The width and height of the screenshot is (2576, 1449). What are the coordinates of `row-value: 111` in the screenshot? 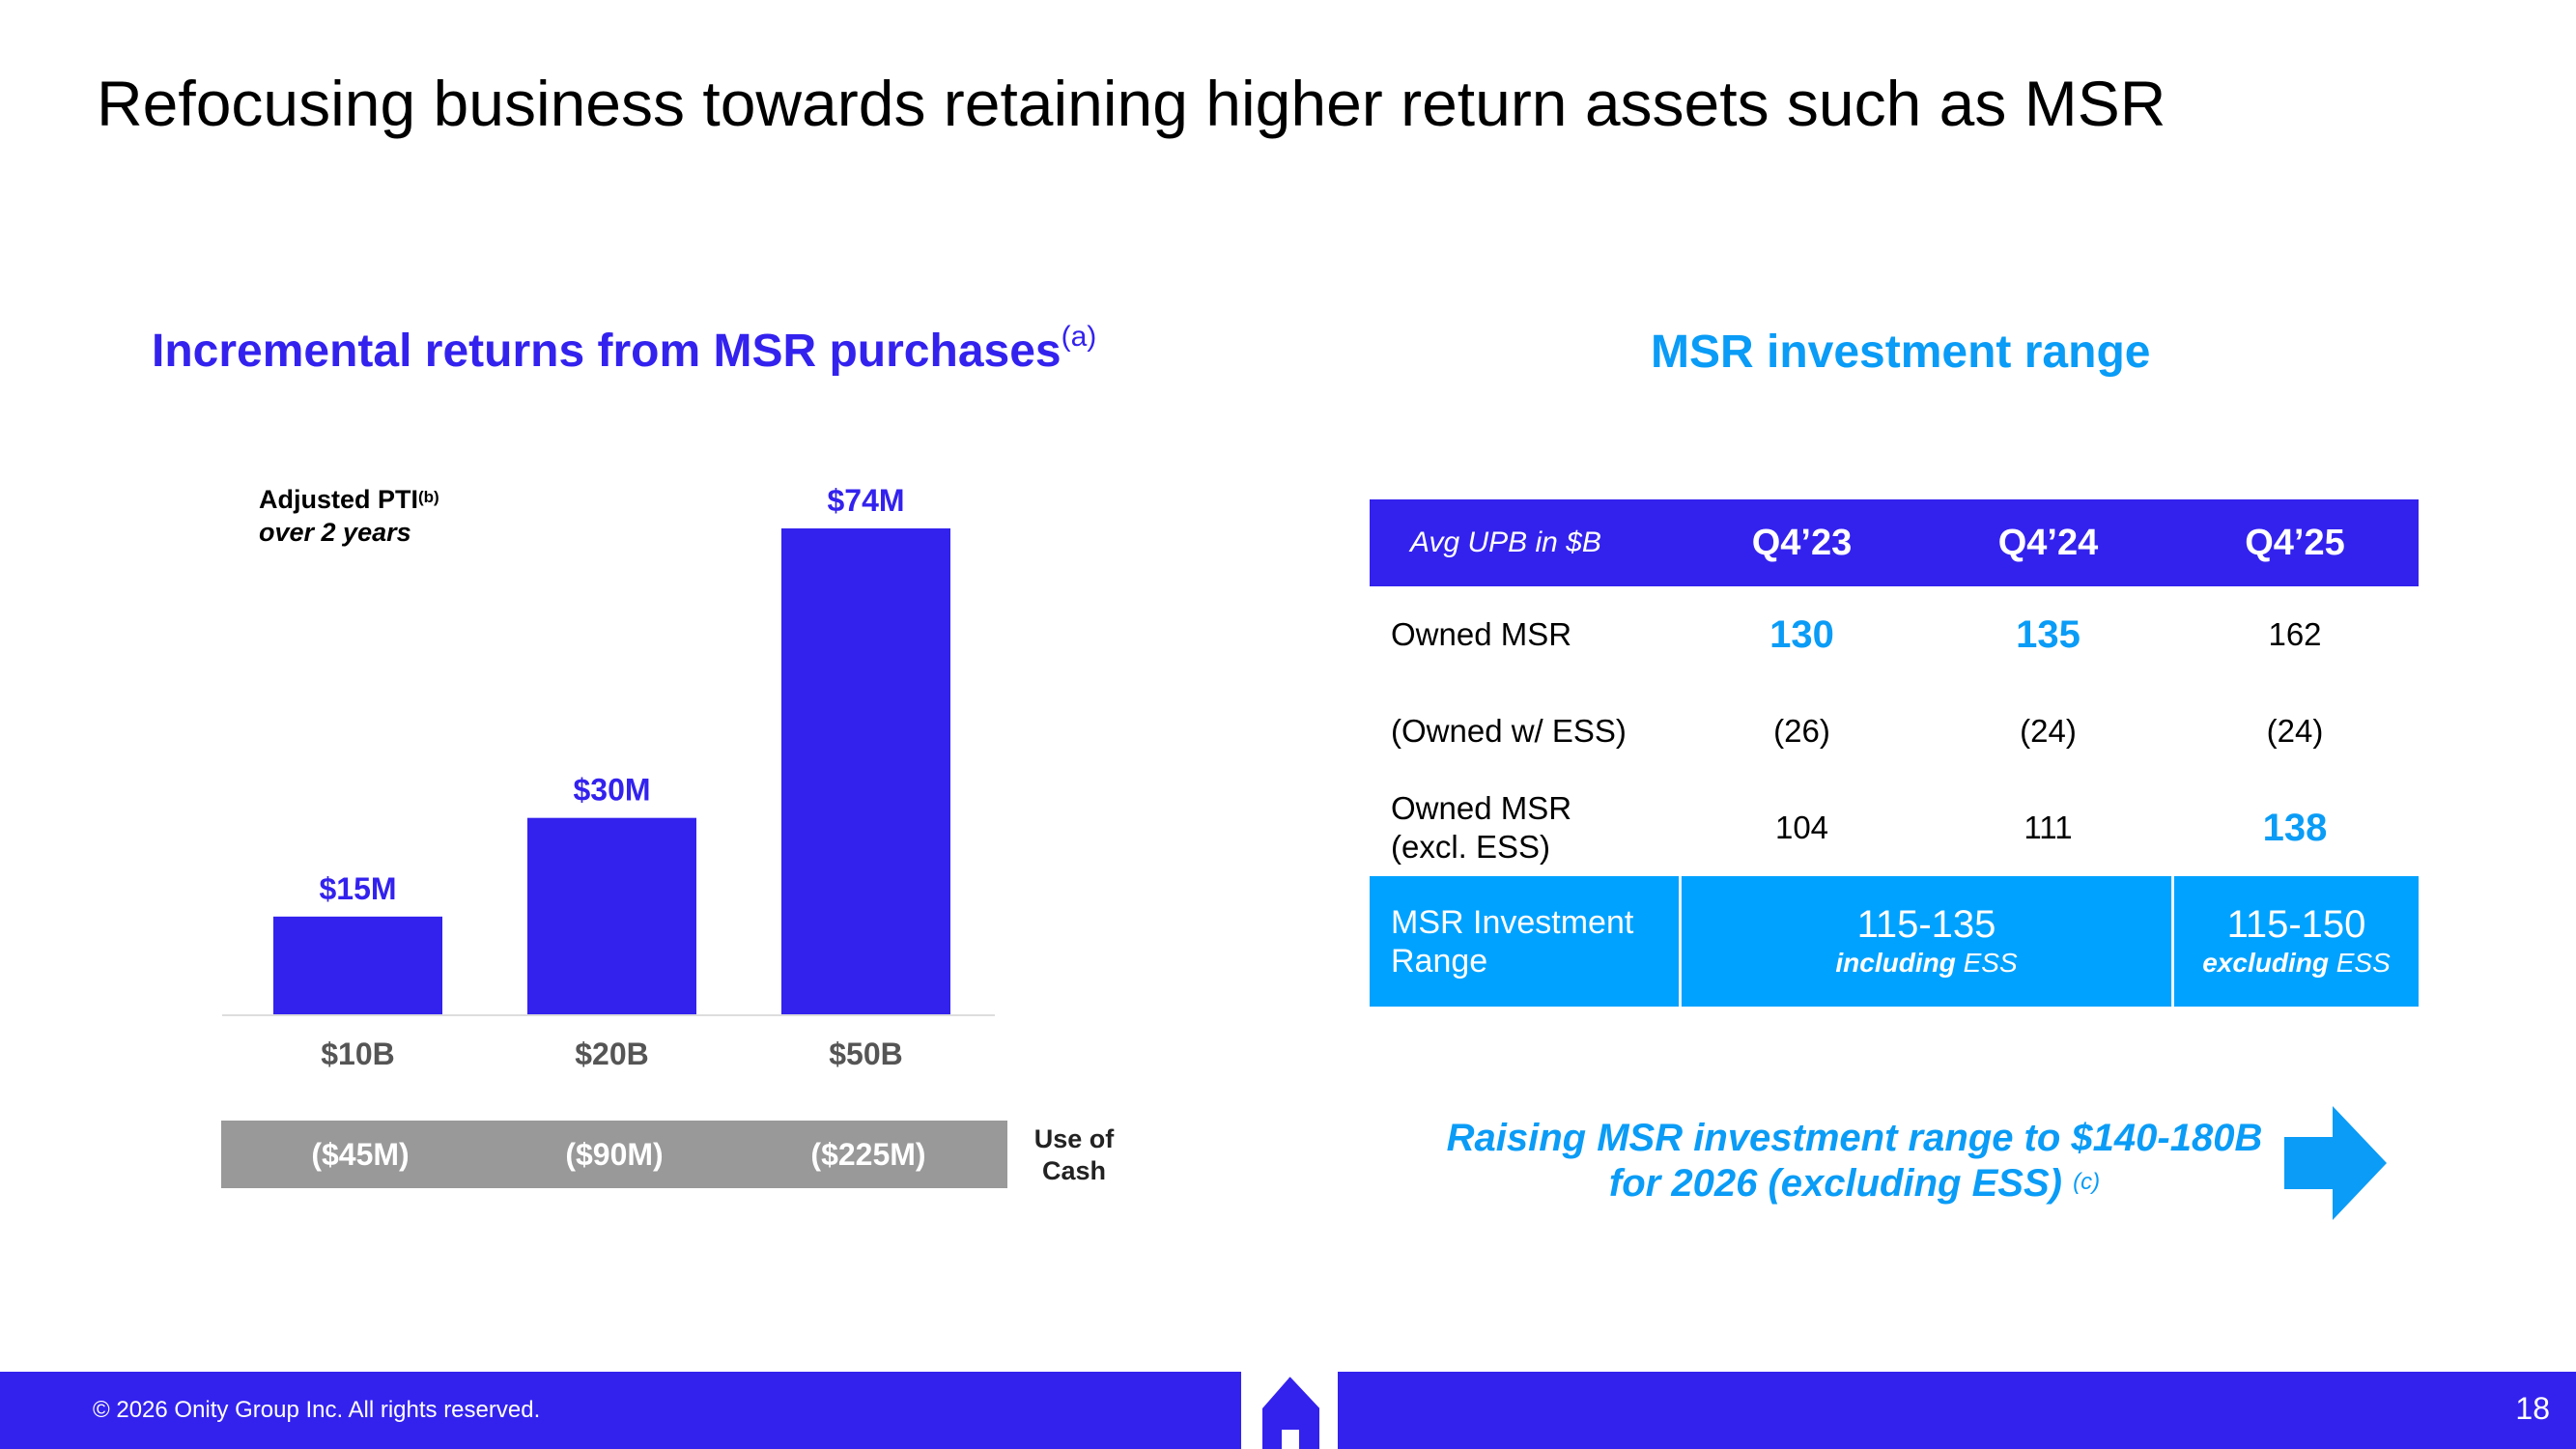 It's located at (2048, 827).